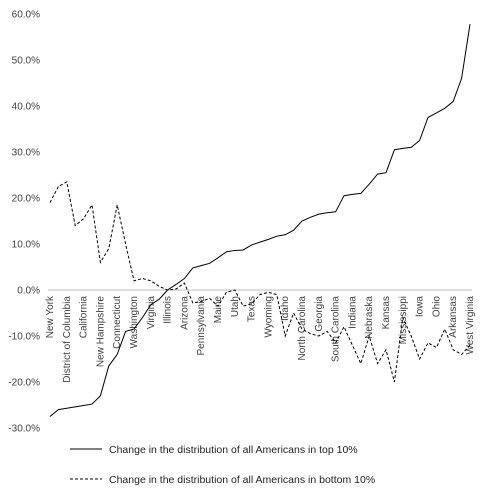 The height and width of the screenshot is (498, 484). I want to click on x-tick-label: Kansas, so click(386, 312).